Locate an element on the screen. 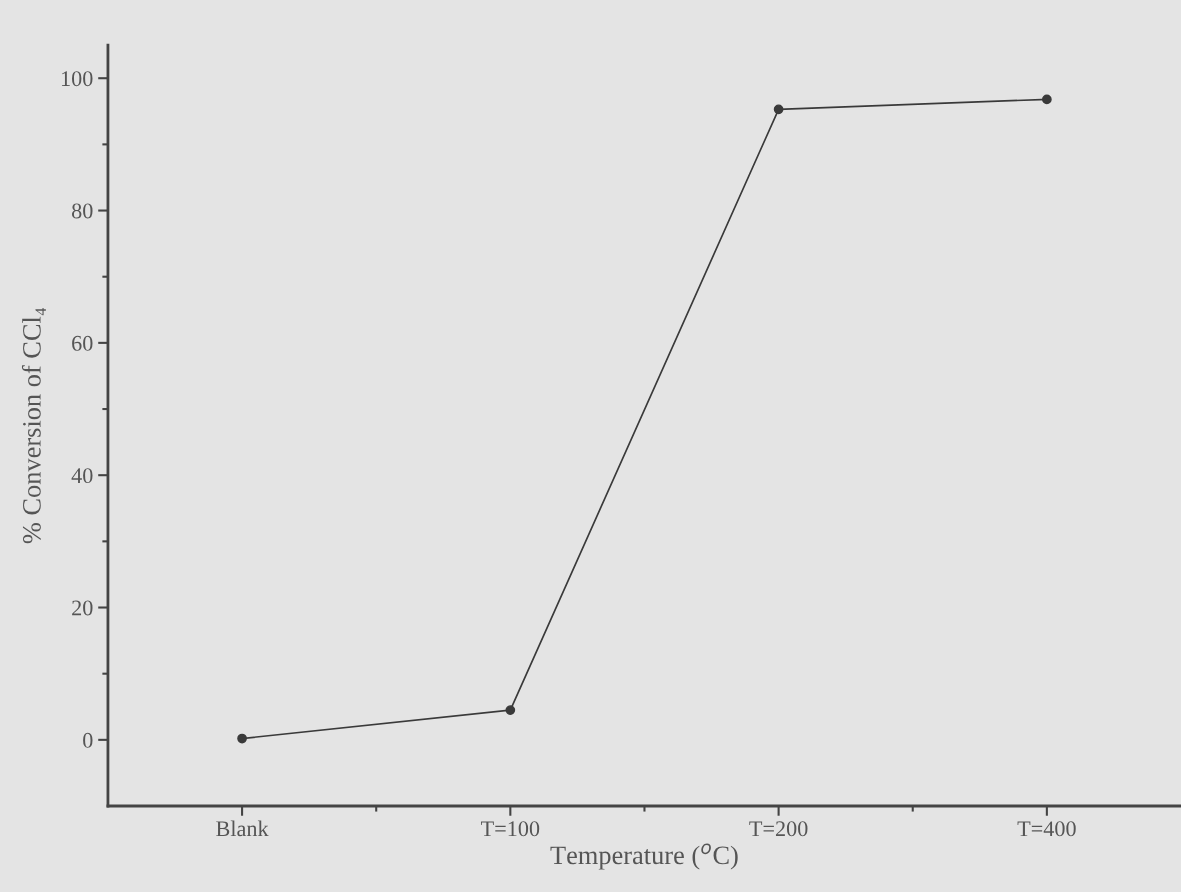 Image resolution: width=1181 pixels, height=892 pixels. x-tick-label: T=100 is located at coordinates (510, 829).